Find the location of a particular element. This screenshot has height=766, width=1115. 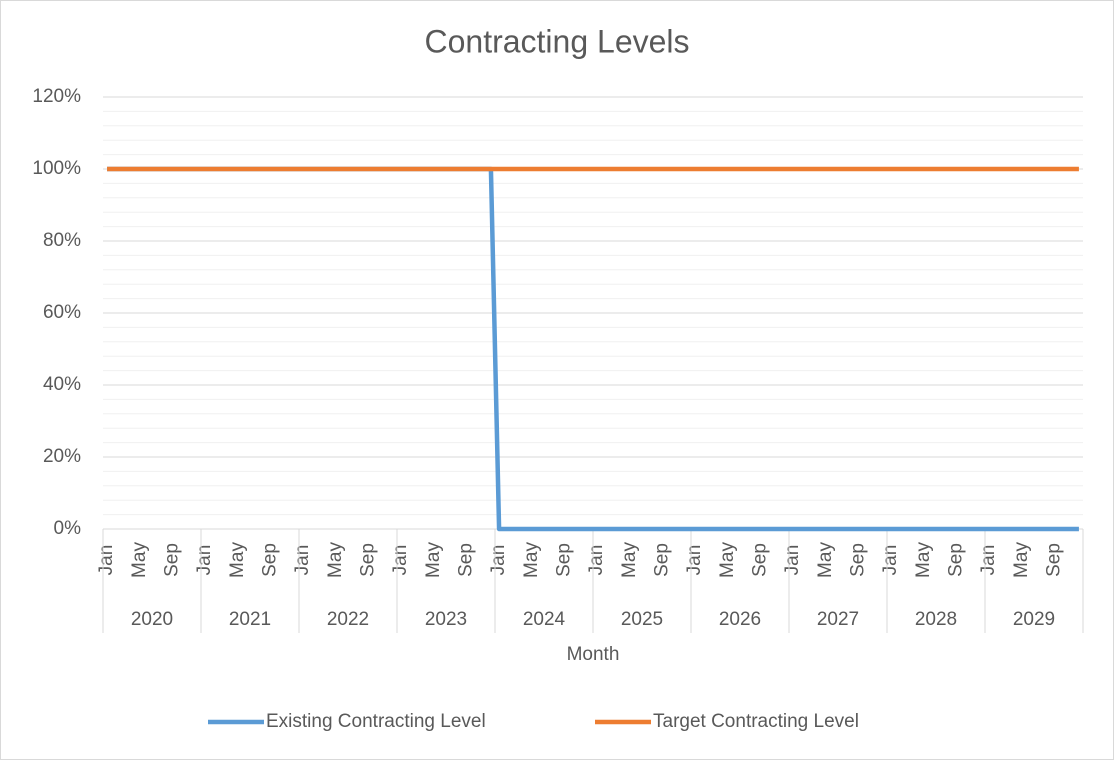

x-group-label: 2020 is located at coordinates (152, 619).